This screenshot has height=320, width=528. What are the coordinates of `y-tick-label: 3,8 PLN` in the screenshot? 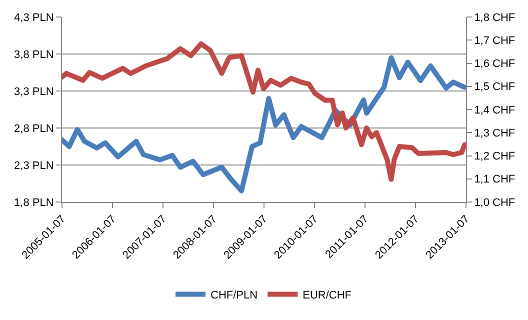 It's located at (34, 54).